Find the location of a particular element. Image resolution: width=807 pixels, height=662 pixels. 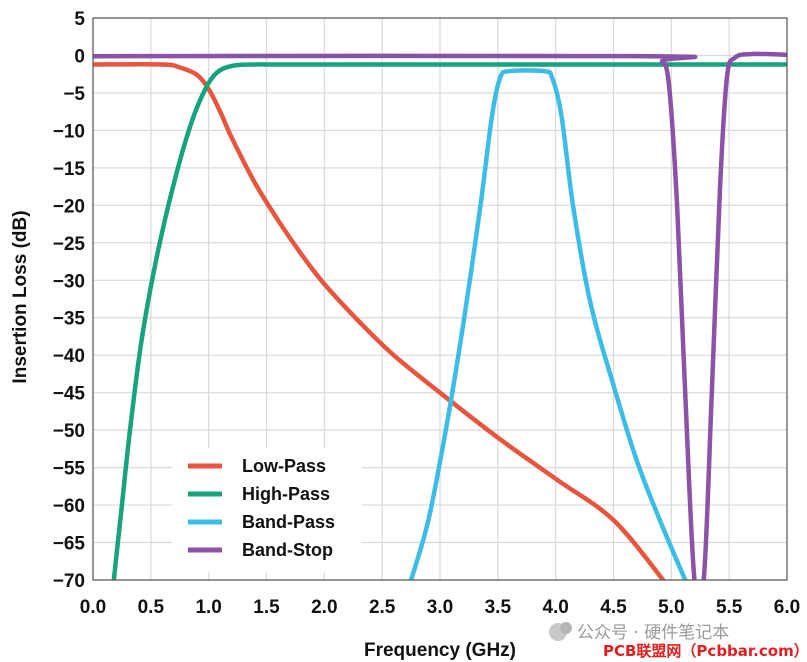

x-tick-label: 2.0 is located at coordinates (324, 607).